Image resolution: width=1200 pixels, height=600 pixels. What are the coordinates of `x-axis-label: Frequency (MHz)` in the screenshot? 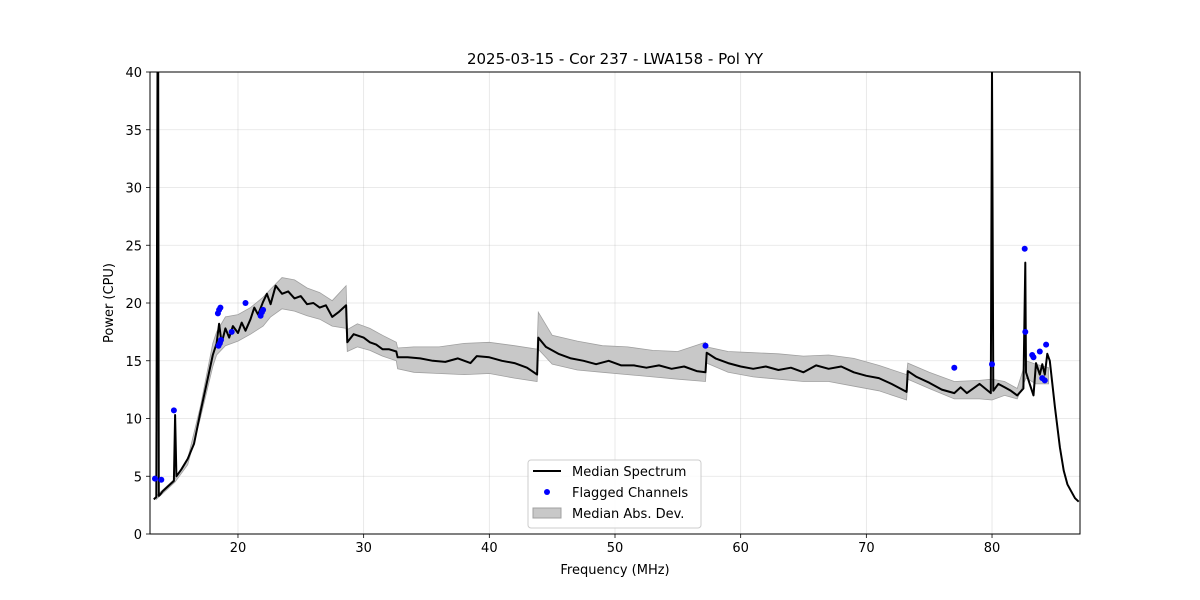 It's located at (614, 570).